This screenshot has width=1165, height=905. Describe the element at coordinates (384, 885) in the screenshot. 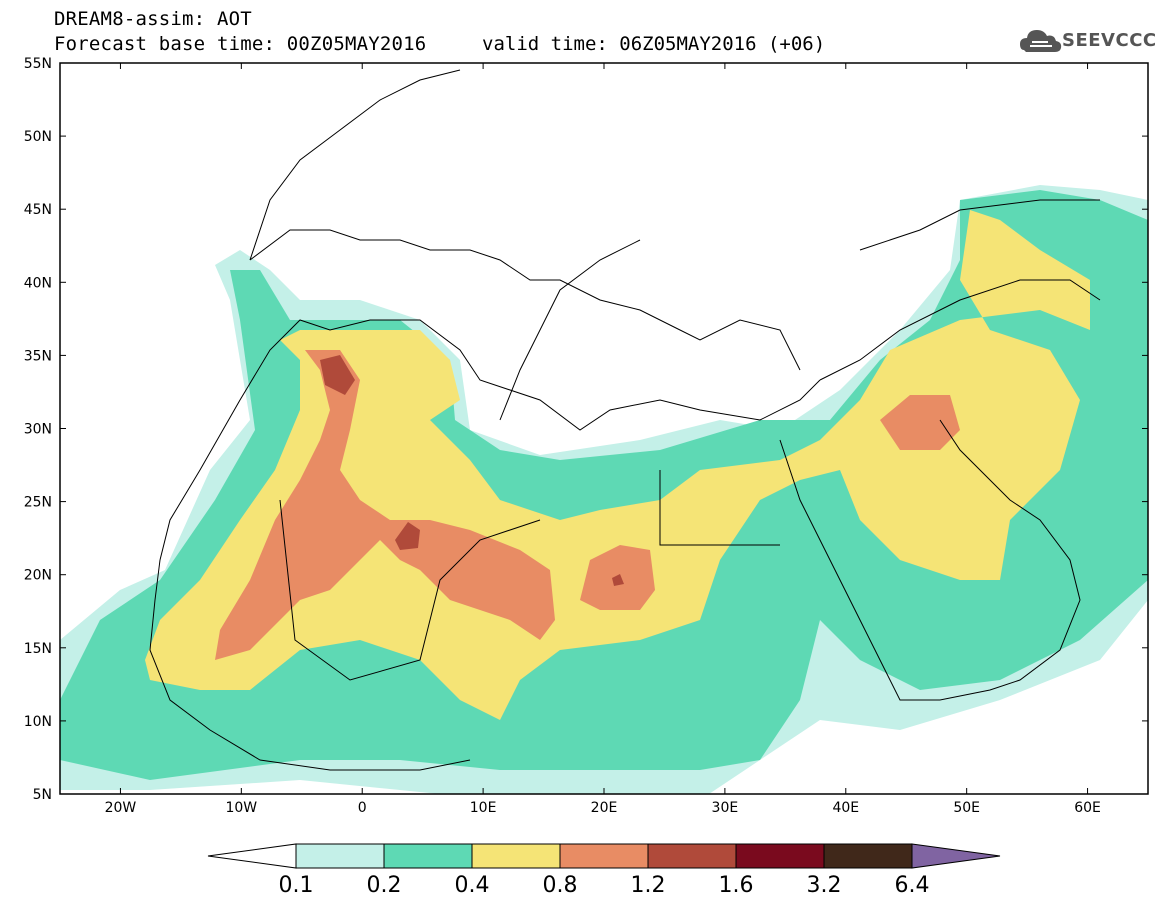

I see `colorbar-label: 0.2` at that location.